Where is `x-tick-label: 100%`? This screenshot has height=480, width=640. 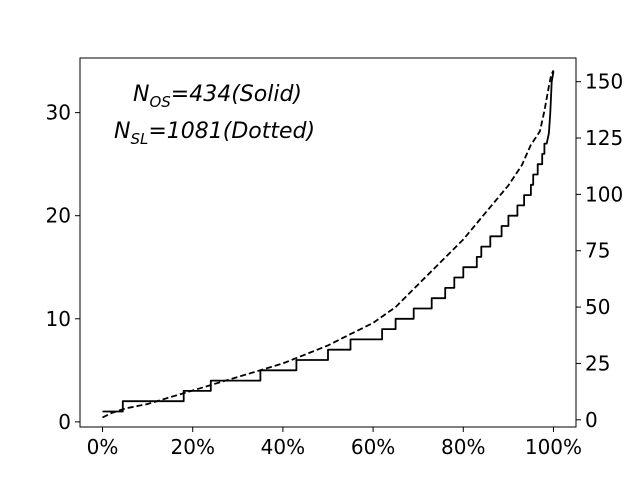
x-tick-label: 100% is located at coordinates (553, 447).